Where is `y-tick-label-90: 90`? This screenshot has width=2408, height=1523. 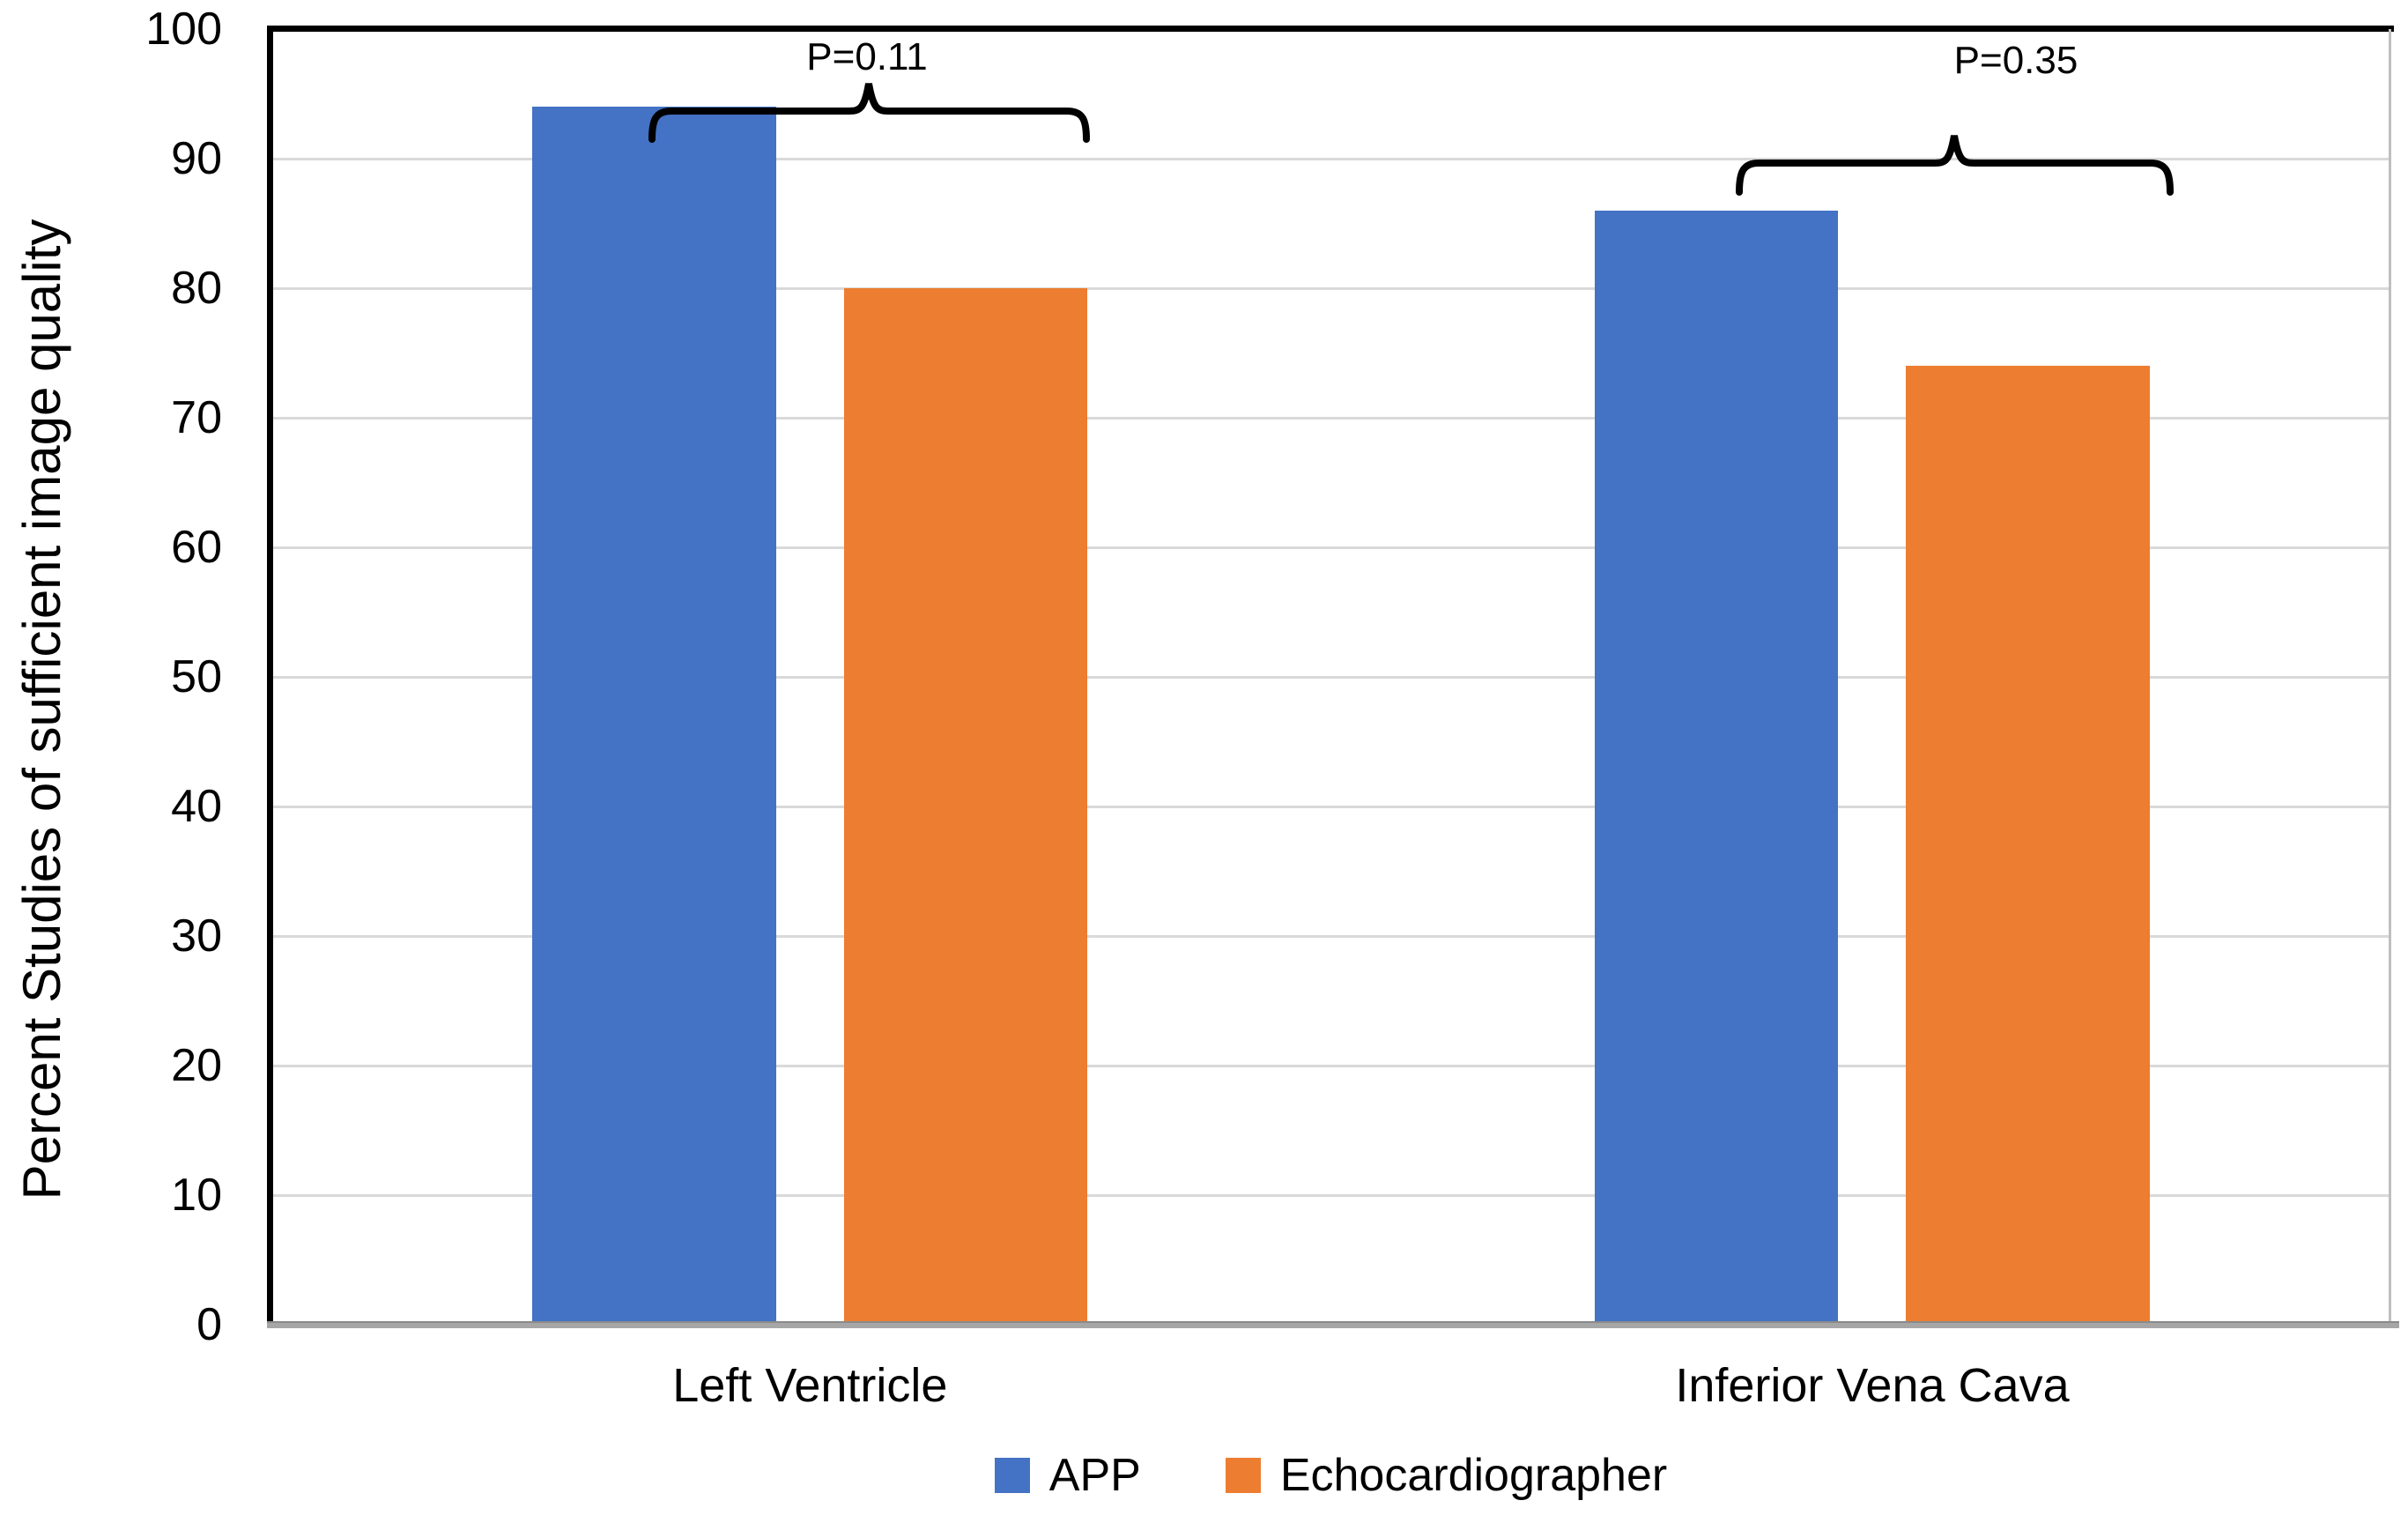 y-tick-label-90: 90 is located at coordinates (196, 158).